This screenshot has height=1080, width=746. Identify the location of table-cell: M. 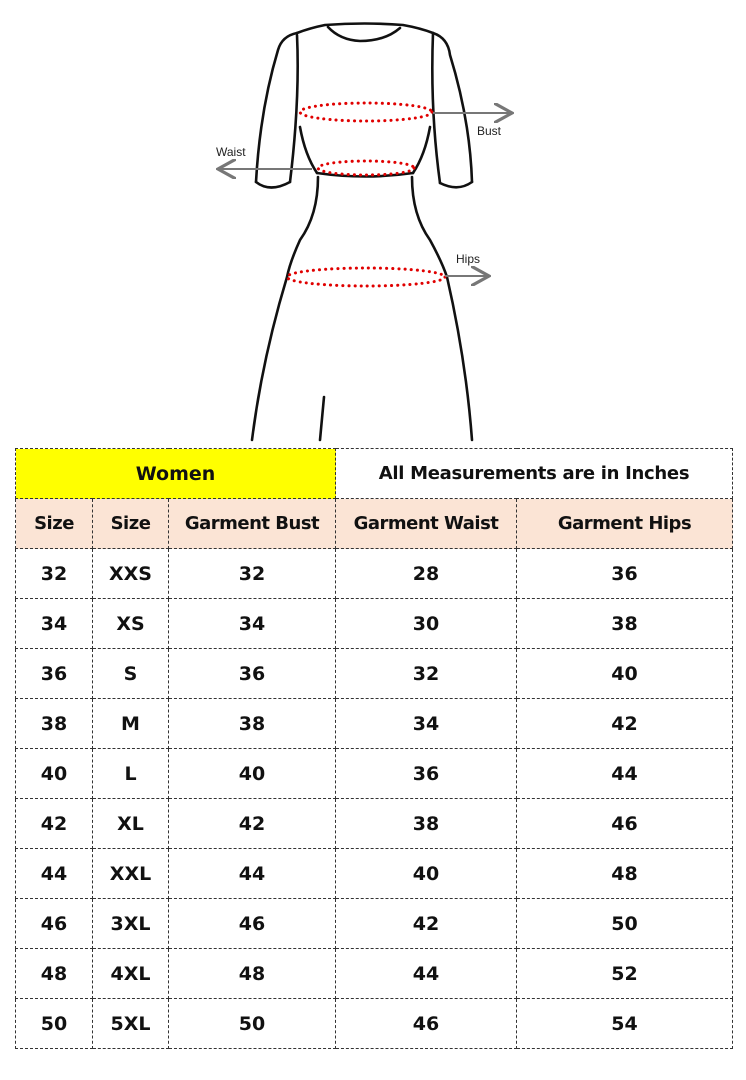
(130, 723).